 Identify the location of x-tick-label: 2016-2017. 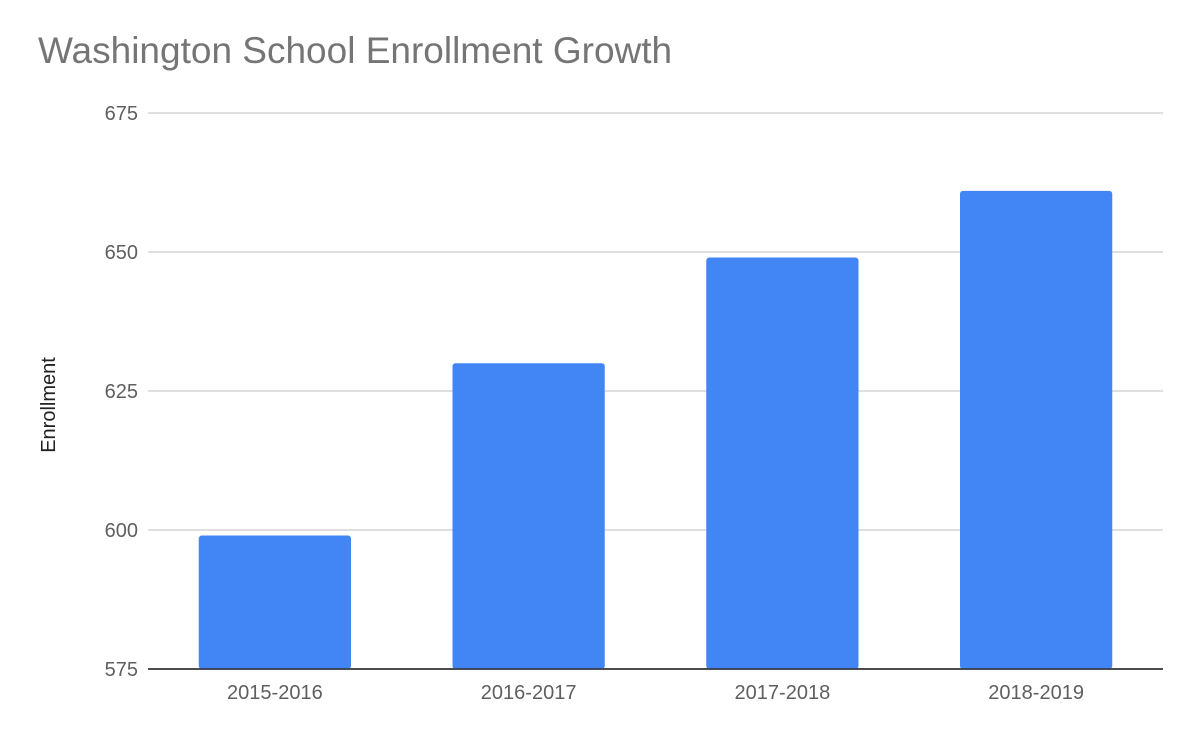
(529, 693).